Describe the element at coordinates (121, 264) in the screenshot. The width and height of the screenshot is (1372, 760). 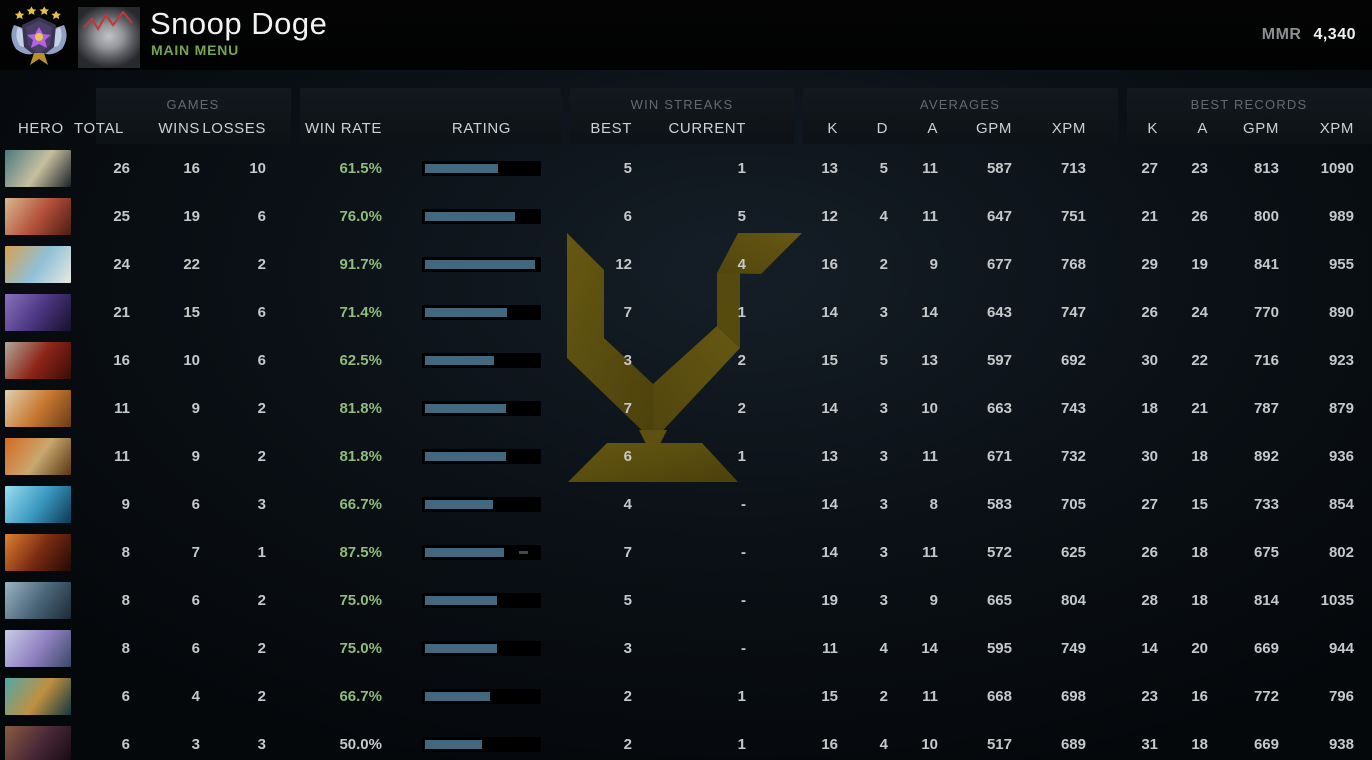
I see `total-value: 24` at that location.